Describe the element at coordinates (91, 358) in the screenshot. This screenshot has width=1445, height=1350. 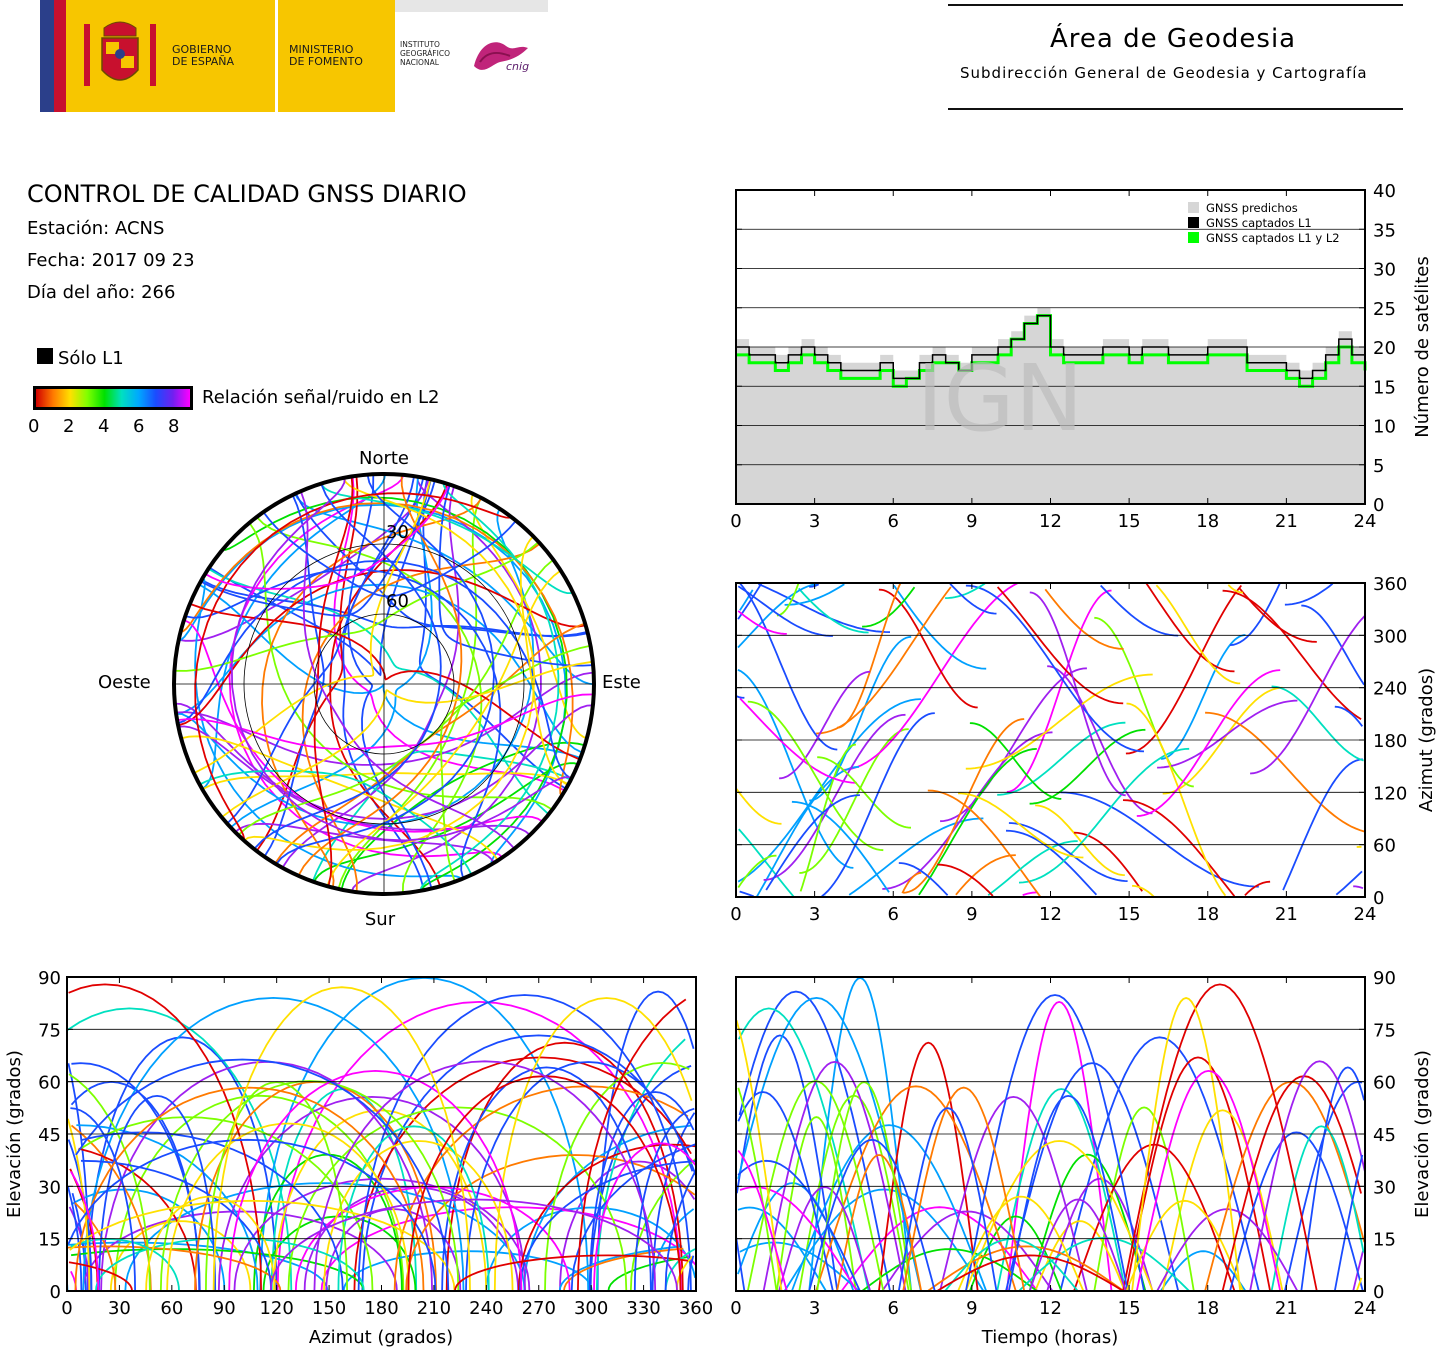
I see `solo-l1-label: Sólo L1` at that location.